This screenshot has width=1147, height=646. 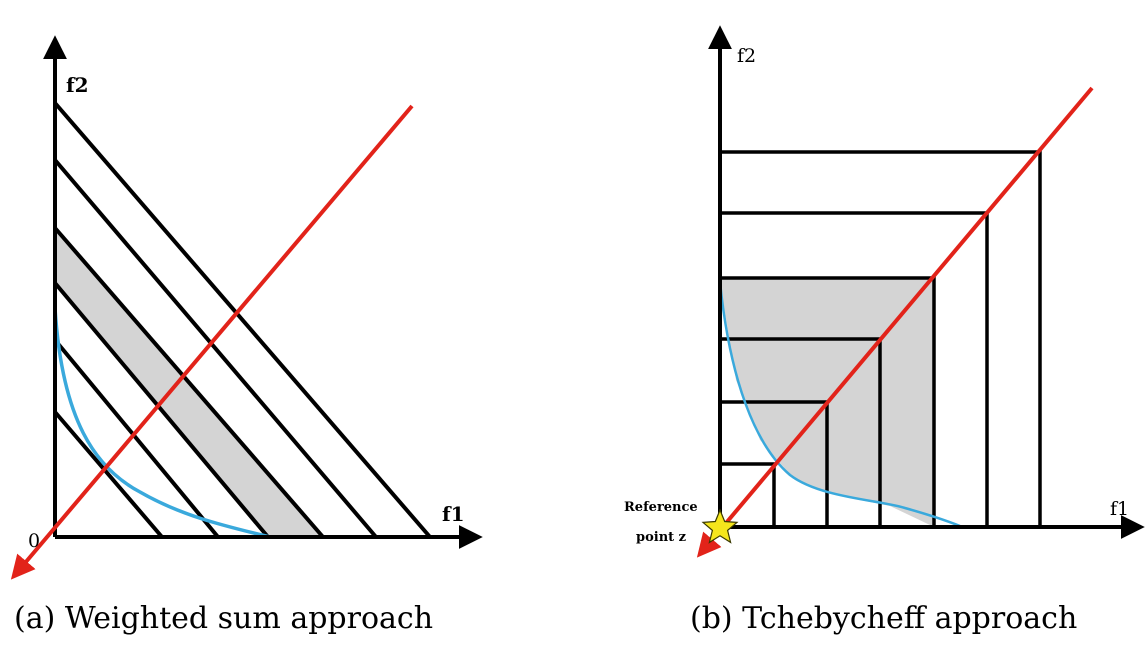 I want to click on panel-a-origin-label: 0, so click(x=34, y=541).